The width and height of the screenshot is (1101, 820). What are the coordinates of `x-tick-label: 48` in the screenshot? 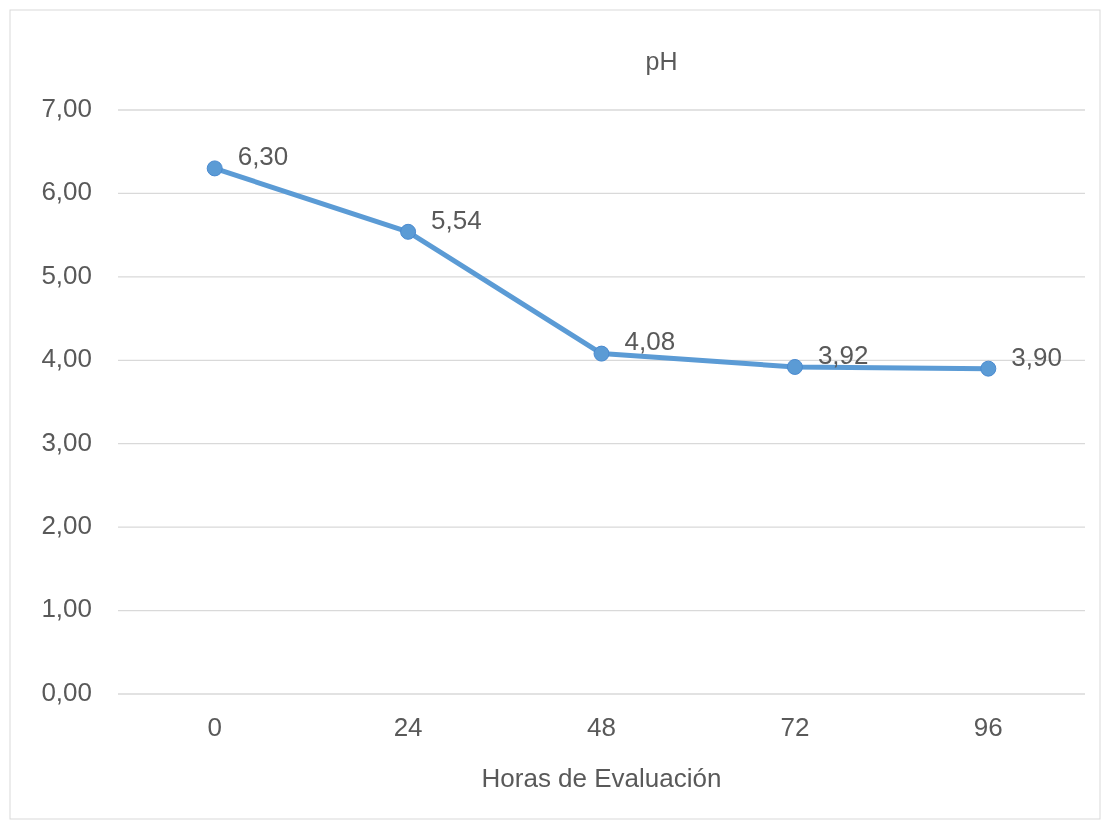 It's located at (601, 727).